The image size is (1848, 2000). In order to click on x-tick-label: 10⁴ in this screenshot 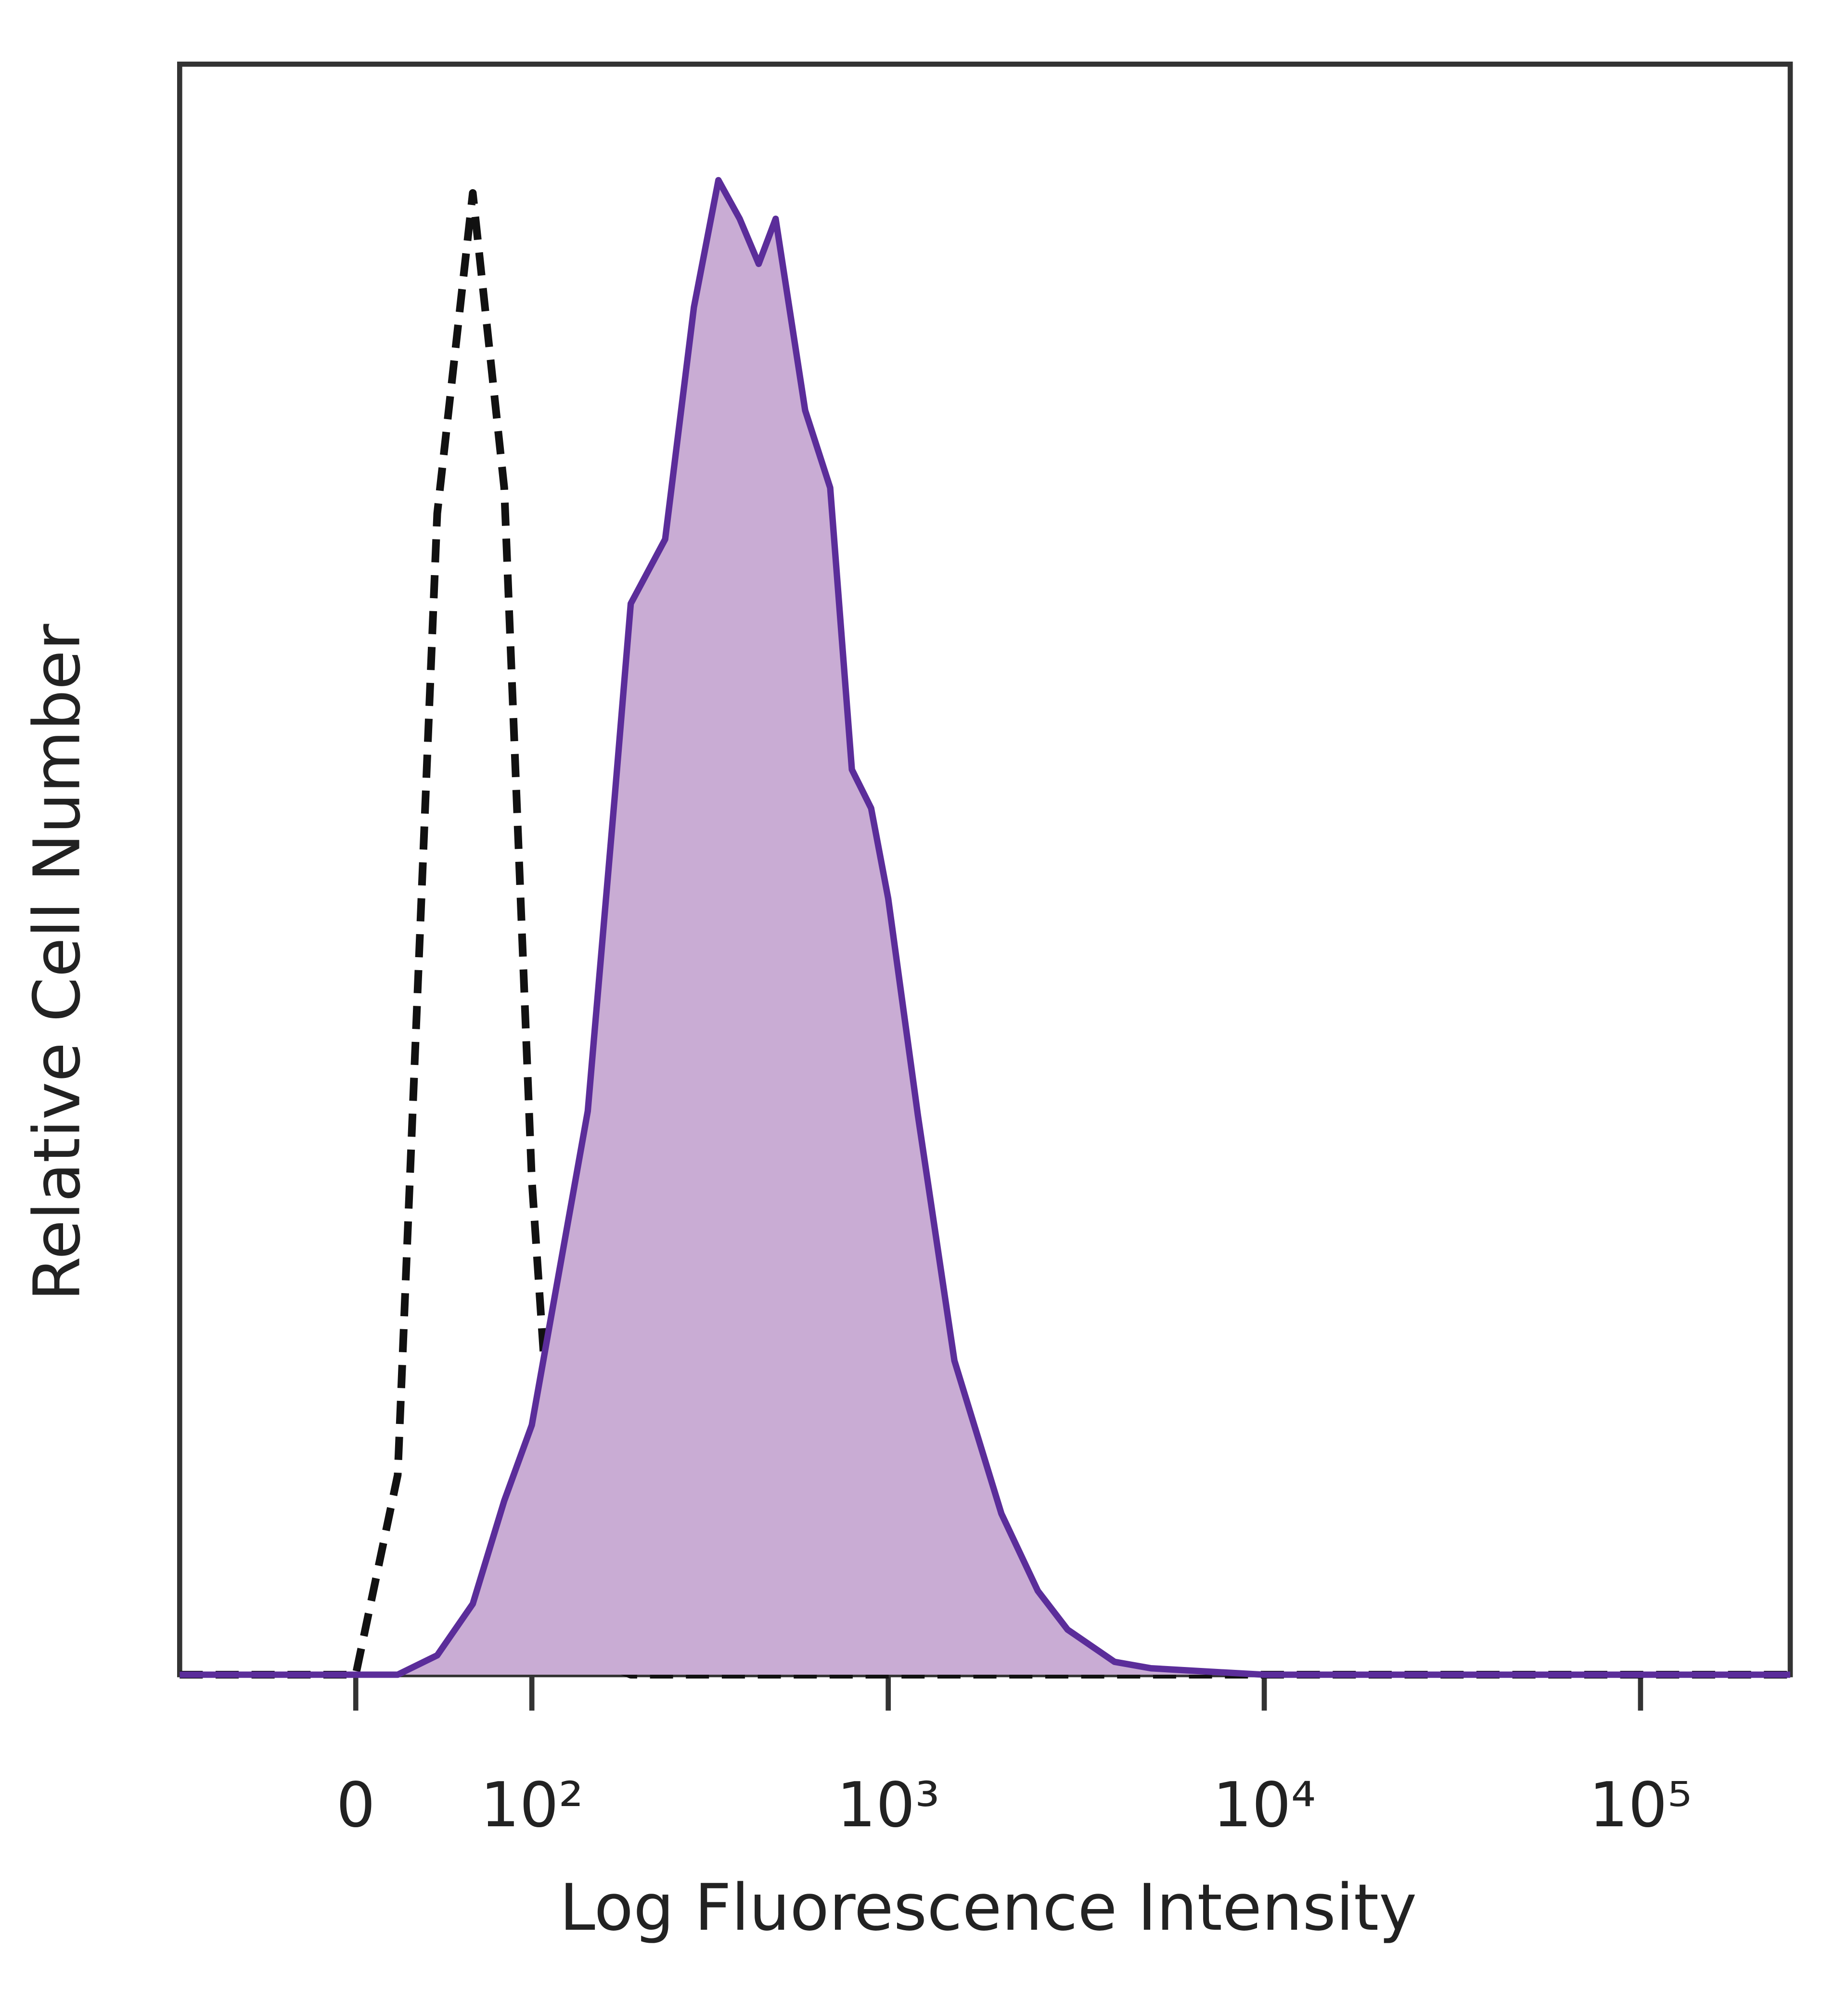, I will do `click(1264, 1805)`.